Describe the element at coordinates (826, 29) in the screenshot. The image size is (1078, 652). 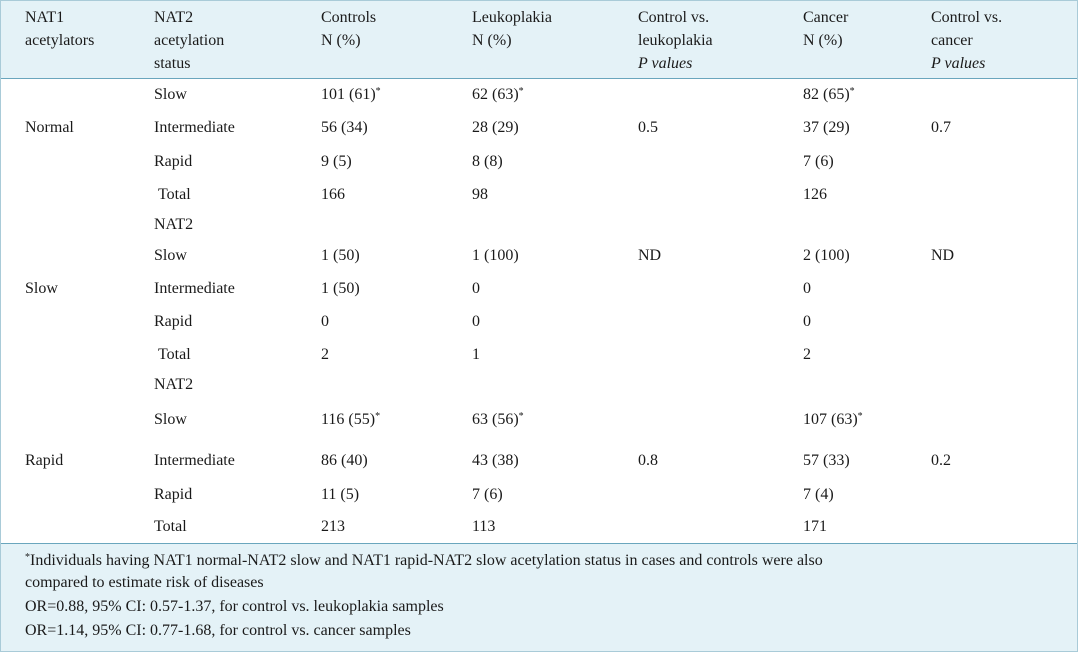
I see `header-cancer: Cancer N (%)` at that location.